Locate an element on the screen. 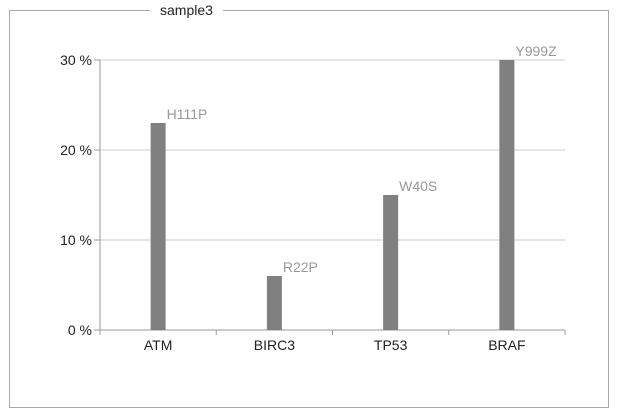 The height and width of the screenshot is (420, 620). bar-braf is located at coordinates (507, 195).